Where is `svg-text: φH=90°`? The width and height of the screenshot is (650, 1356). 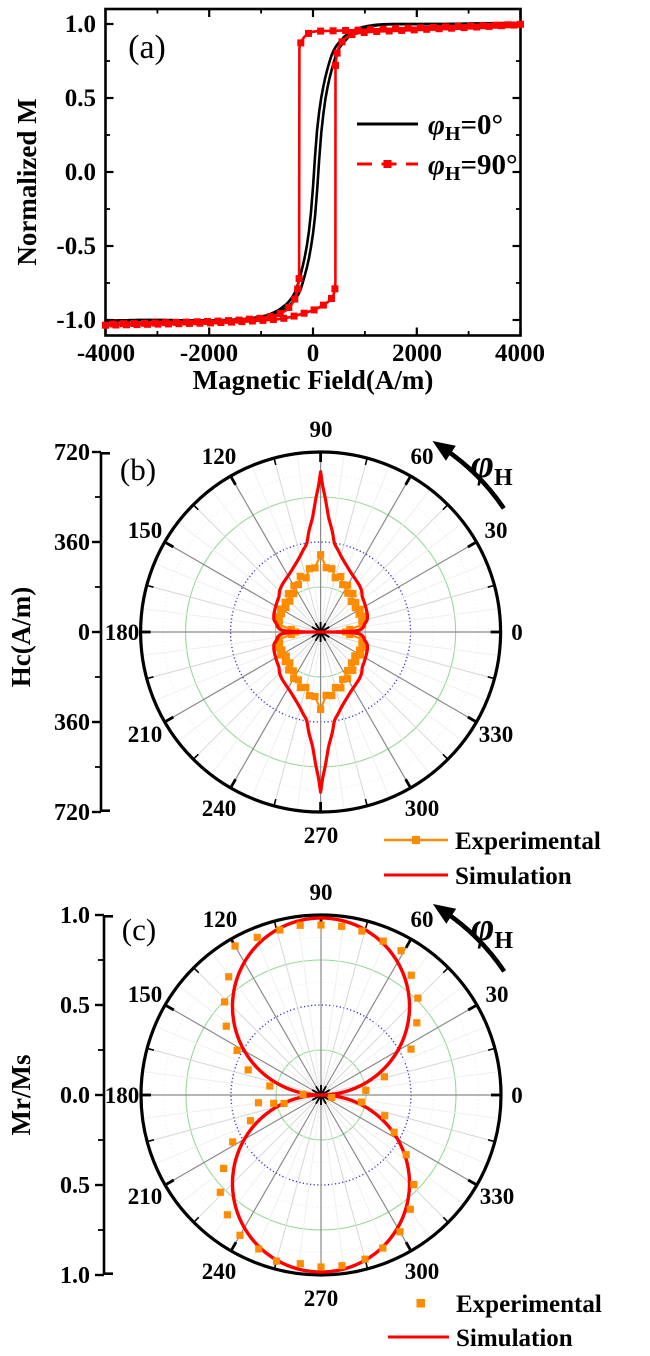 svg-text: φH=90° is located at coordinates (473, 167).